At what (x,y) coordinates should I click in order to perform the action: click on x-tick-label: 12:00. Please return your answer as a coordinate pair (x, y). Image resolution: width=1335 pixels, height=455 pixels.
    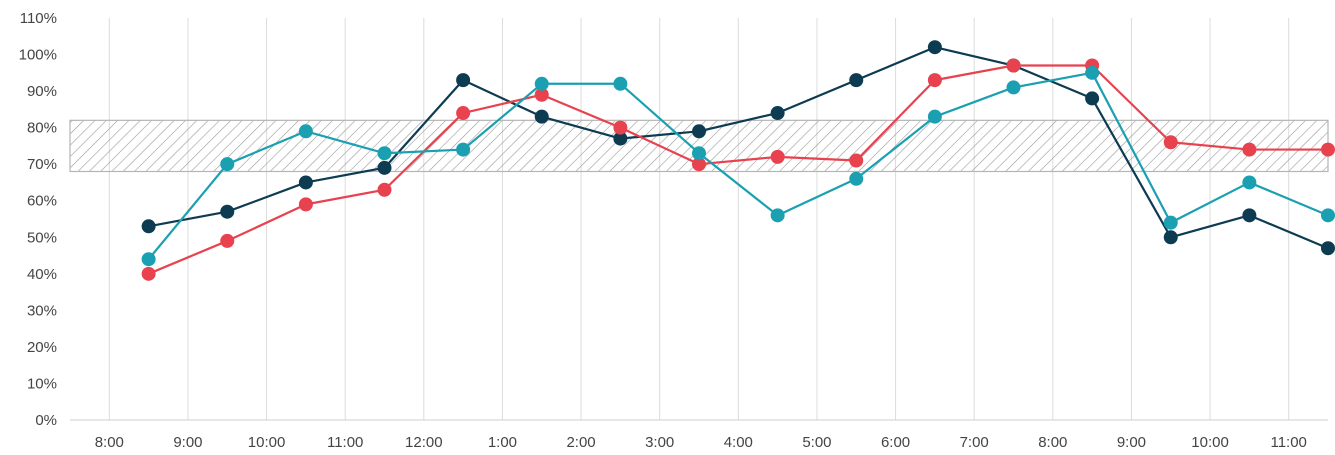
    Looking at the image, I should click on (424, 442).